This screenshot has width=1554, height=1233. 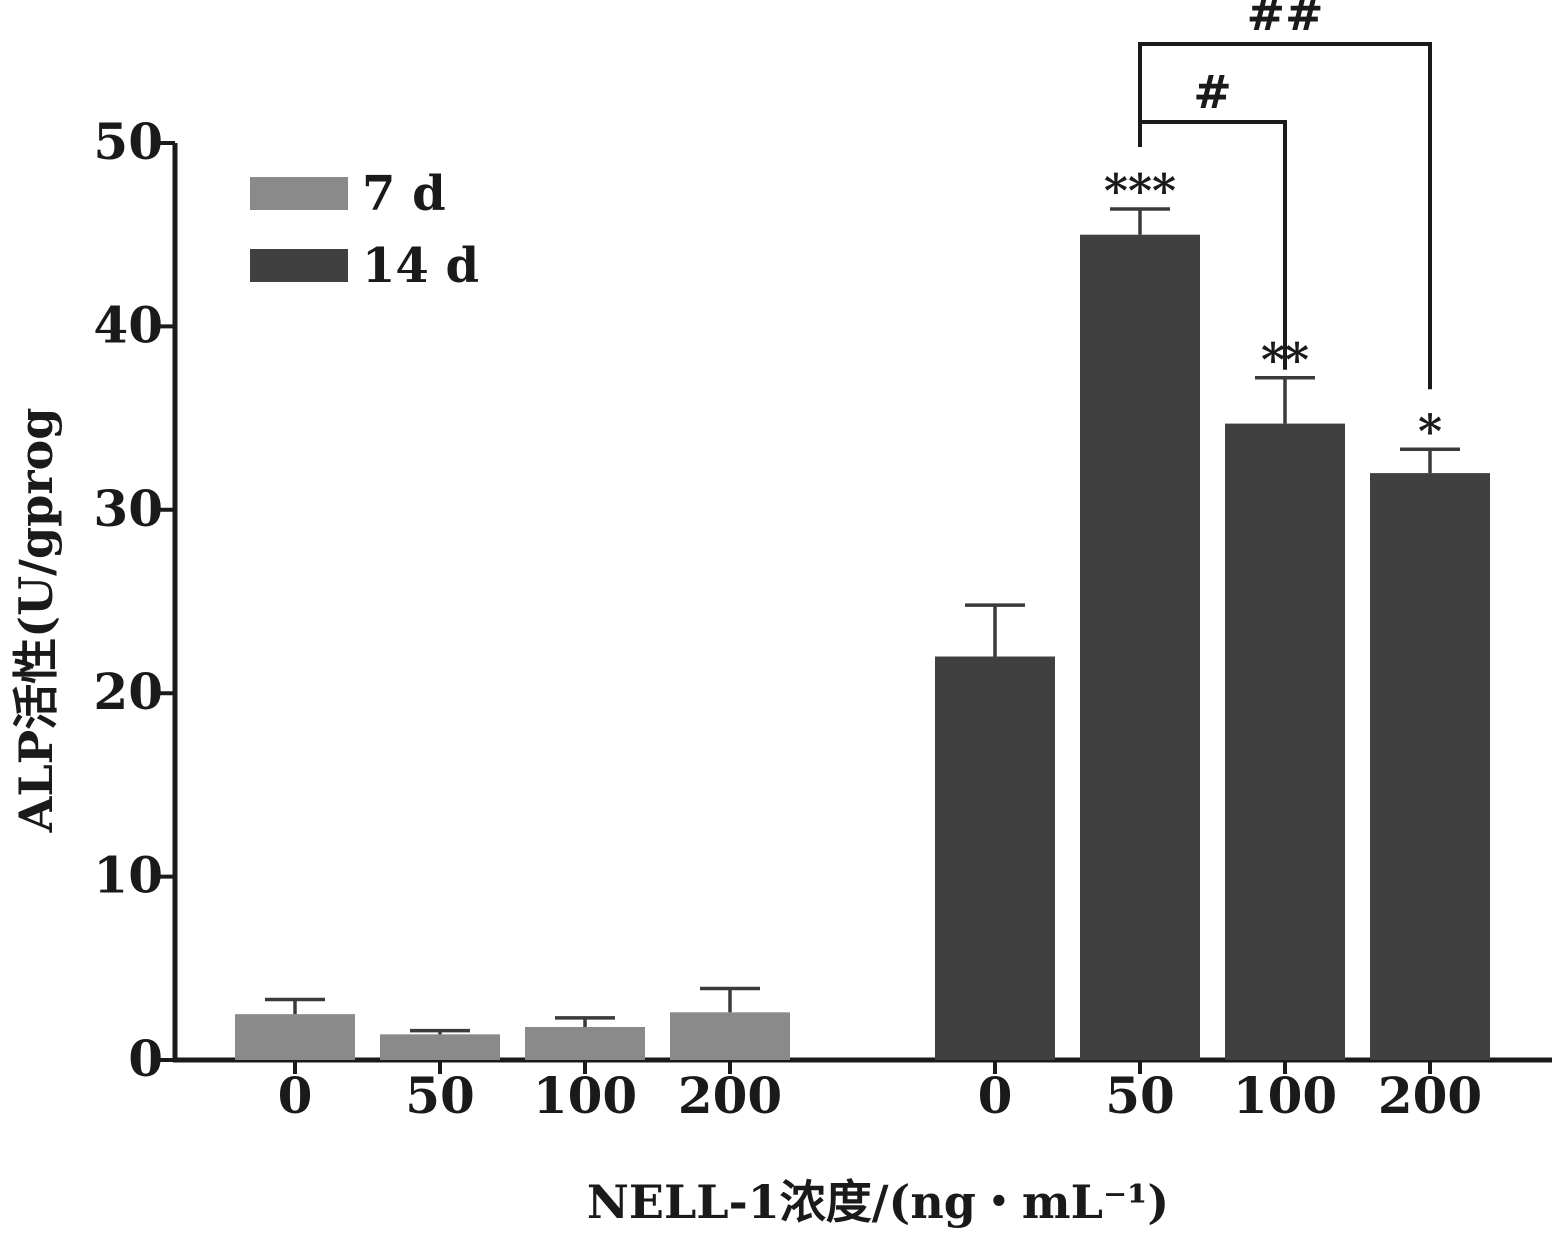 I want to click on significance-1-1: ***, so click(x=1140, y=191).